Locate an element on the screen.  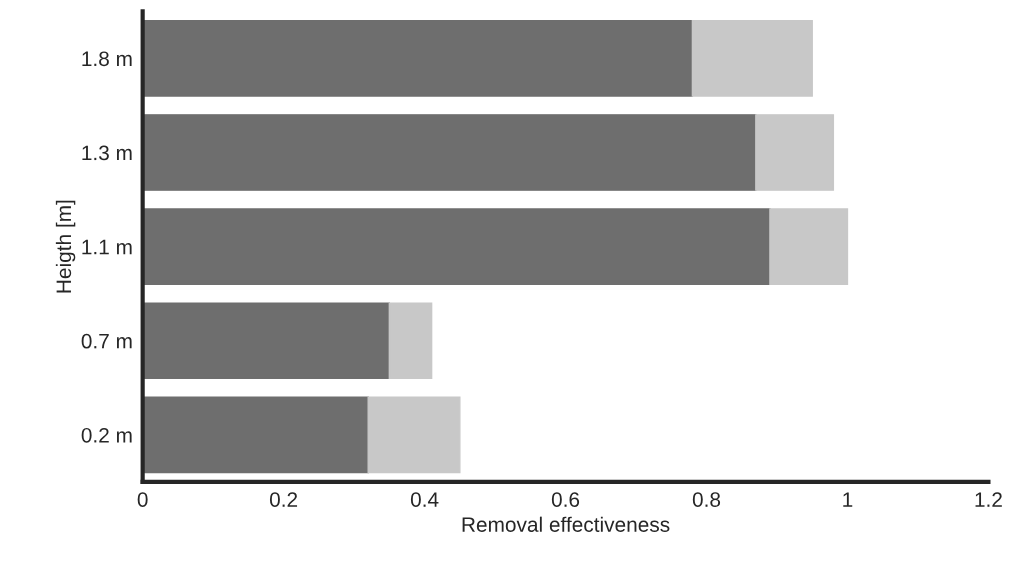
y-axis-title: Heigth [m] is located at coordinates (65, 246).